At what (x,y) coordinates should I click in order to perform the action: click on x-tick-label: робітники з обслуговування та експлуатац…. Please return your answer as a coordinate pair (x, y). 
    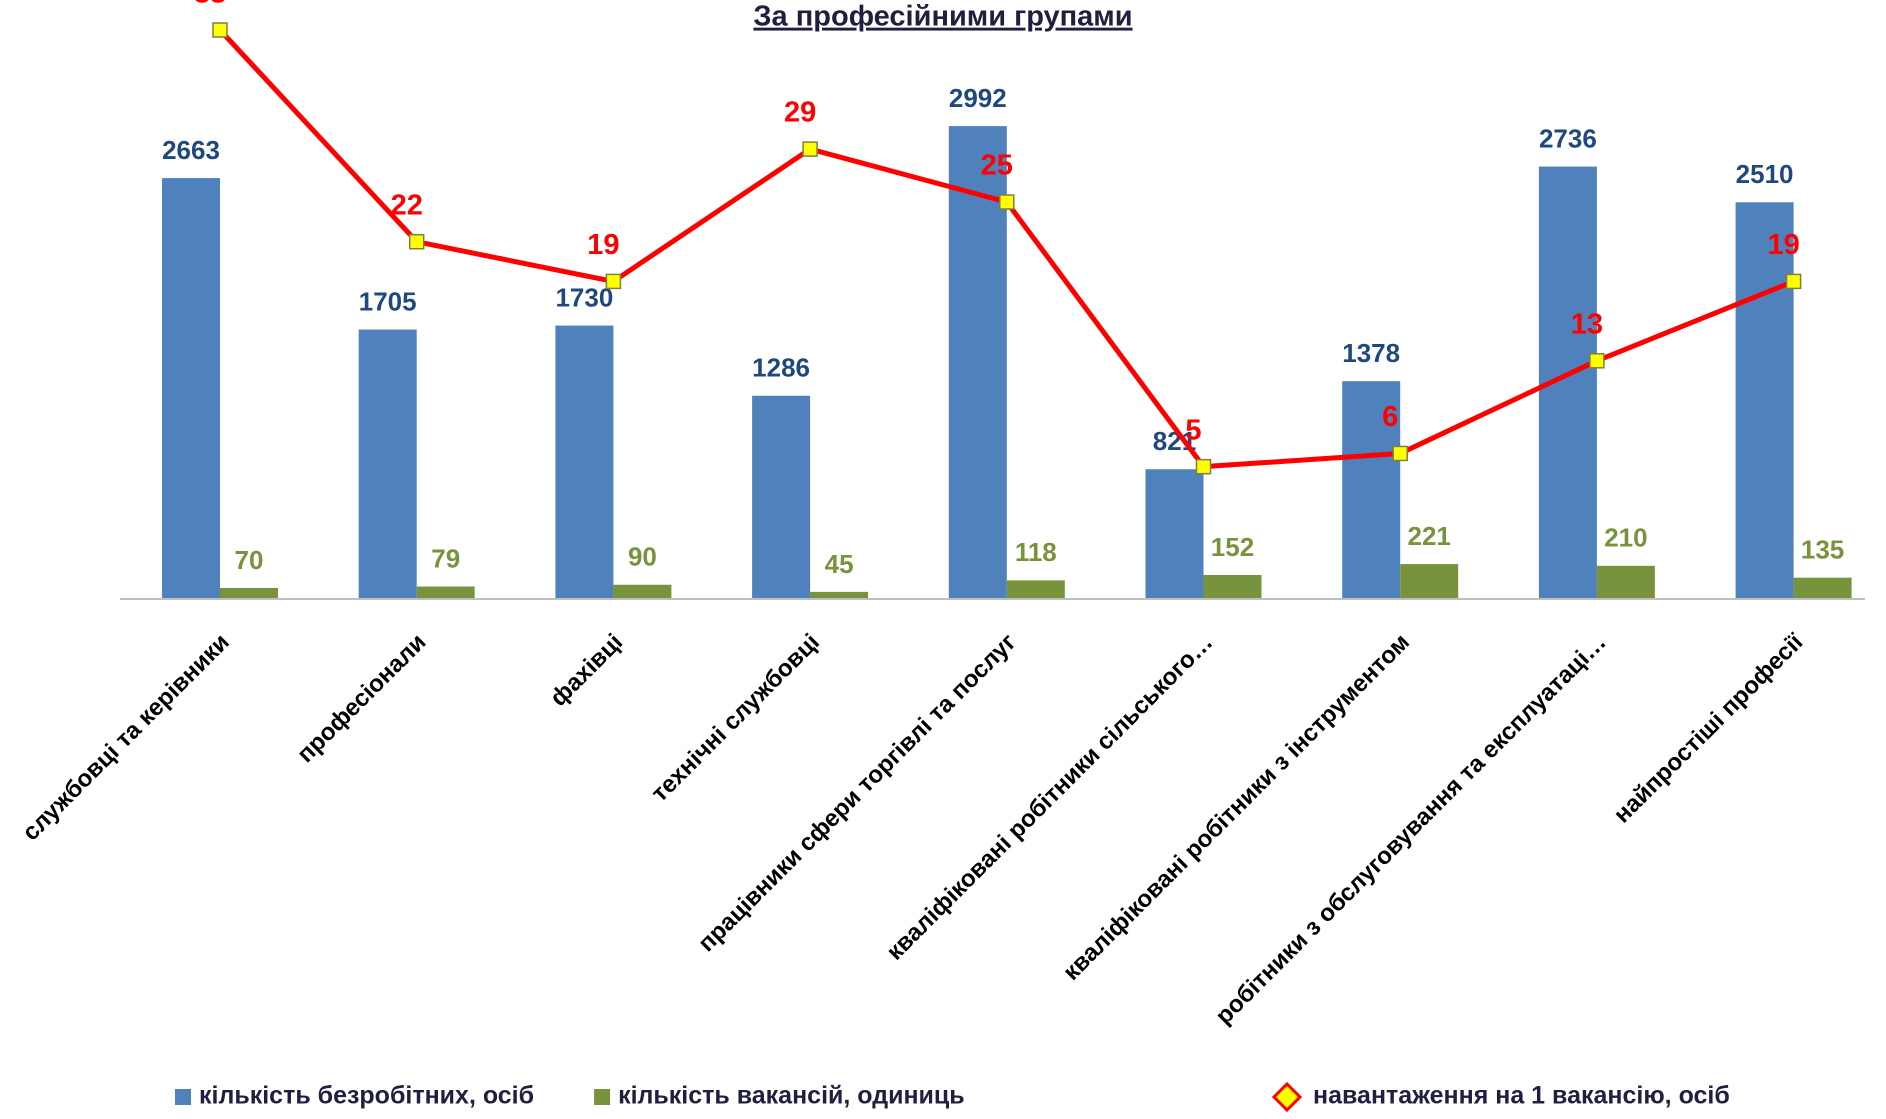
    Looking at the image, I should click on (1410, 829).